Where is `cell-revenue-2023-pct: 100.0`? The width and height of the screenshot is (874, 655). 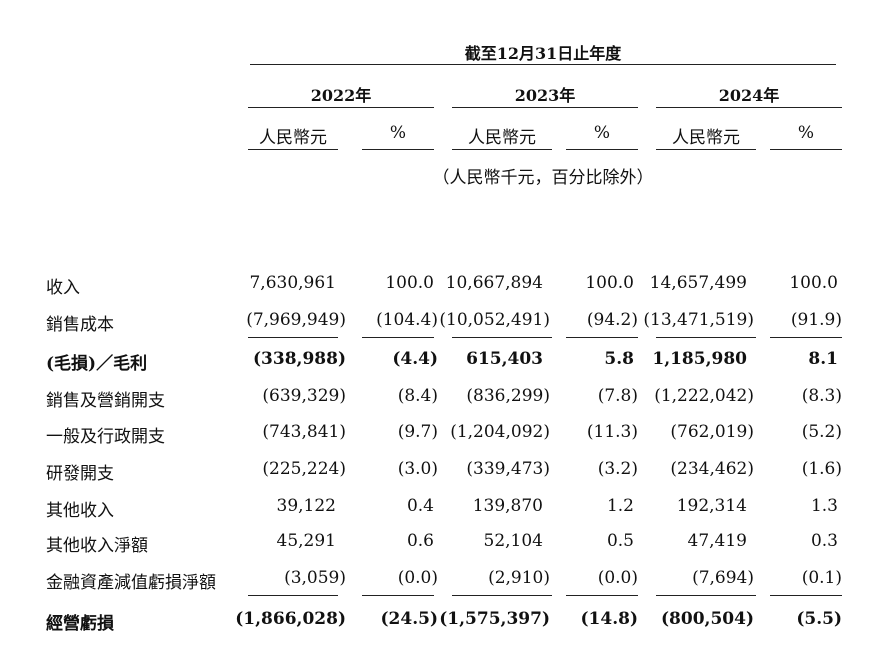
cell-revenue-2023-pct: 100.0 is located at coordinates (609, 283).